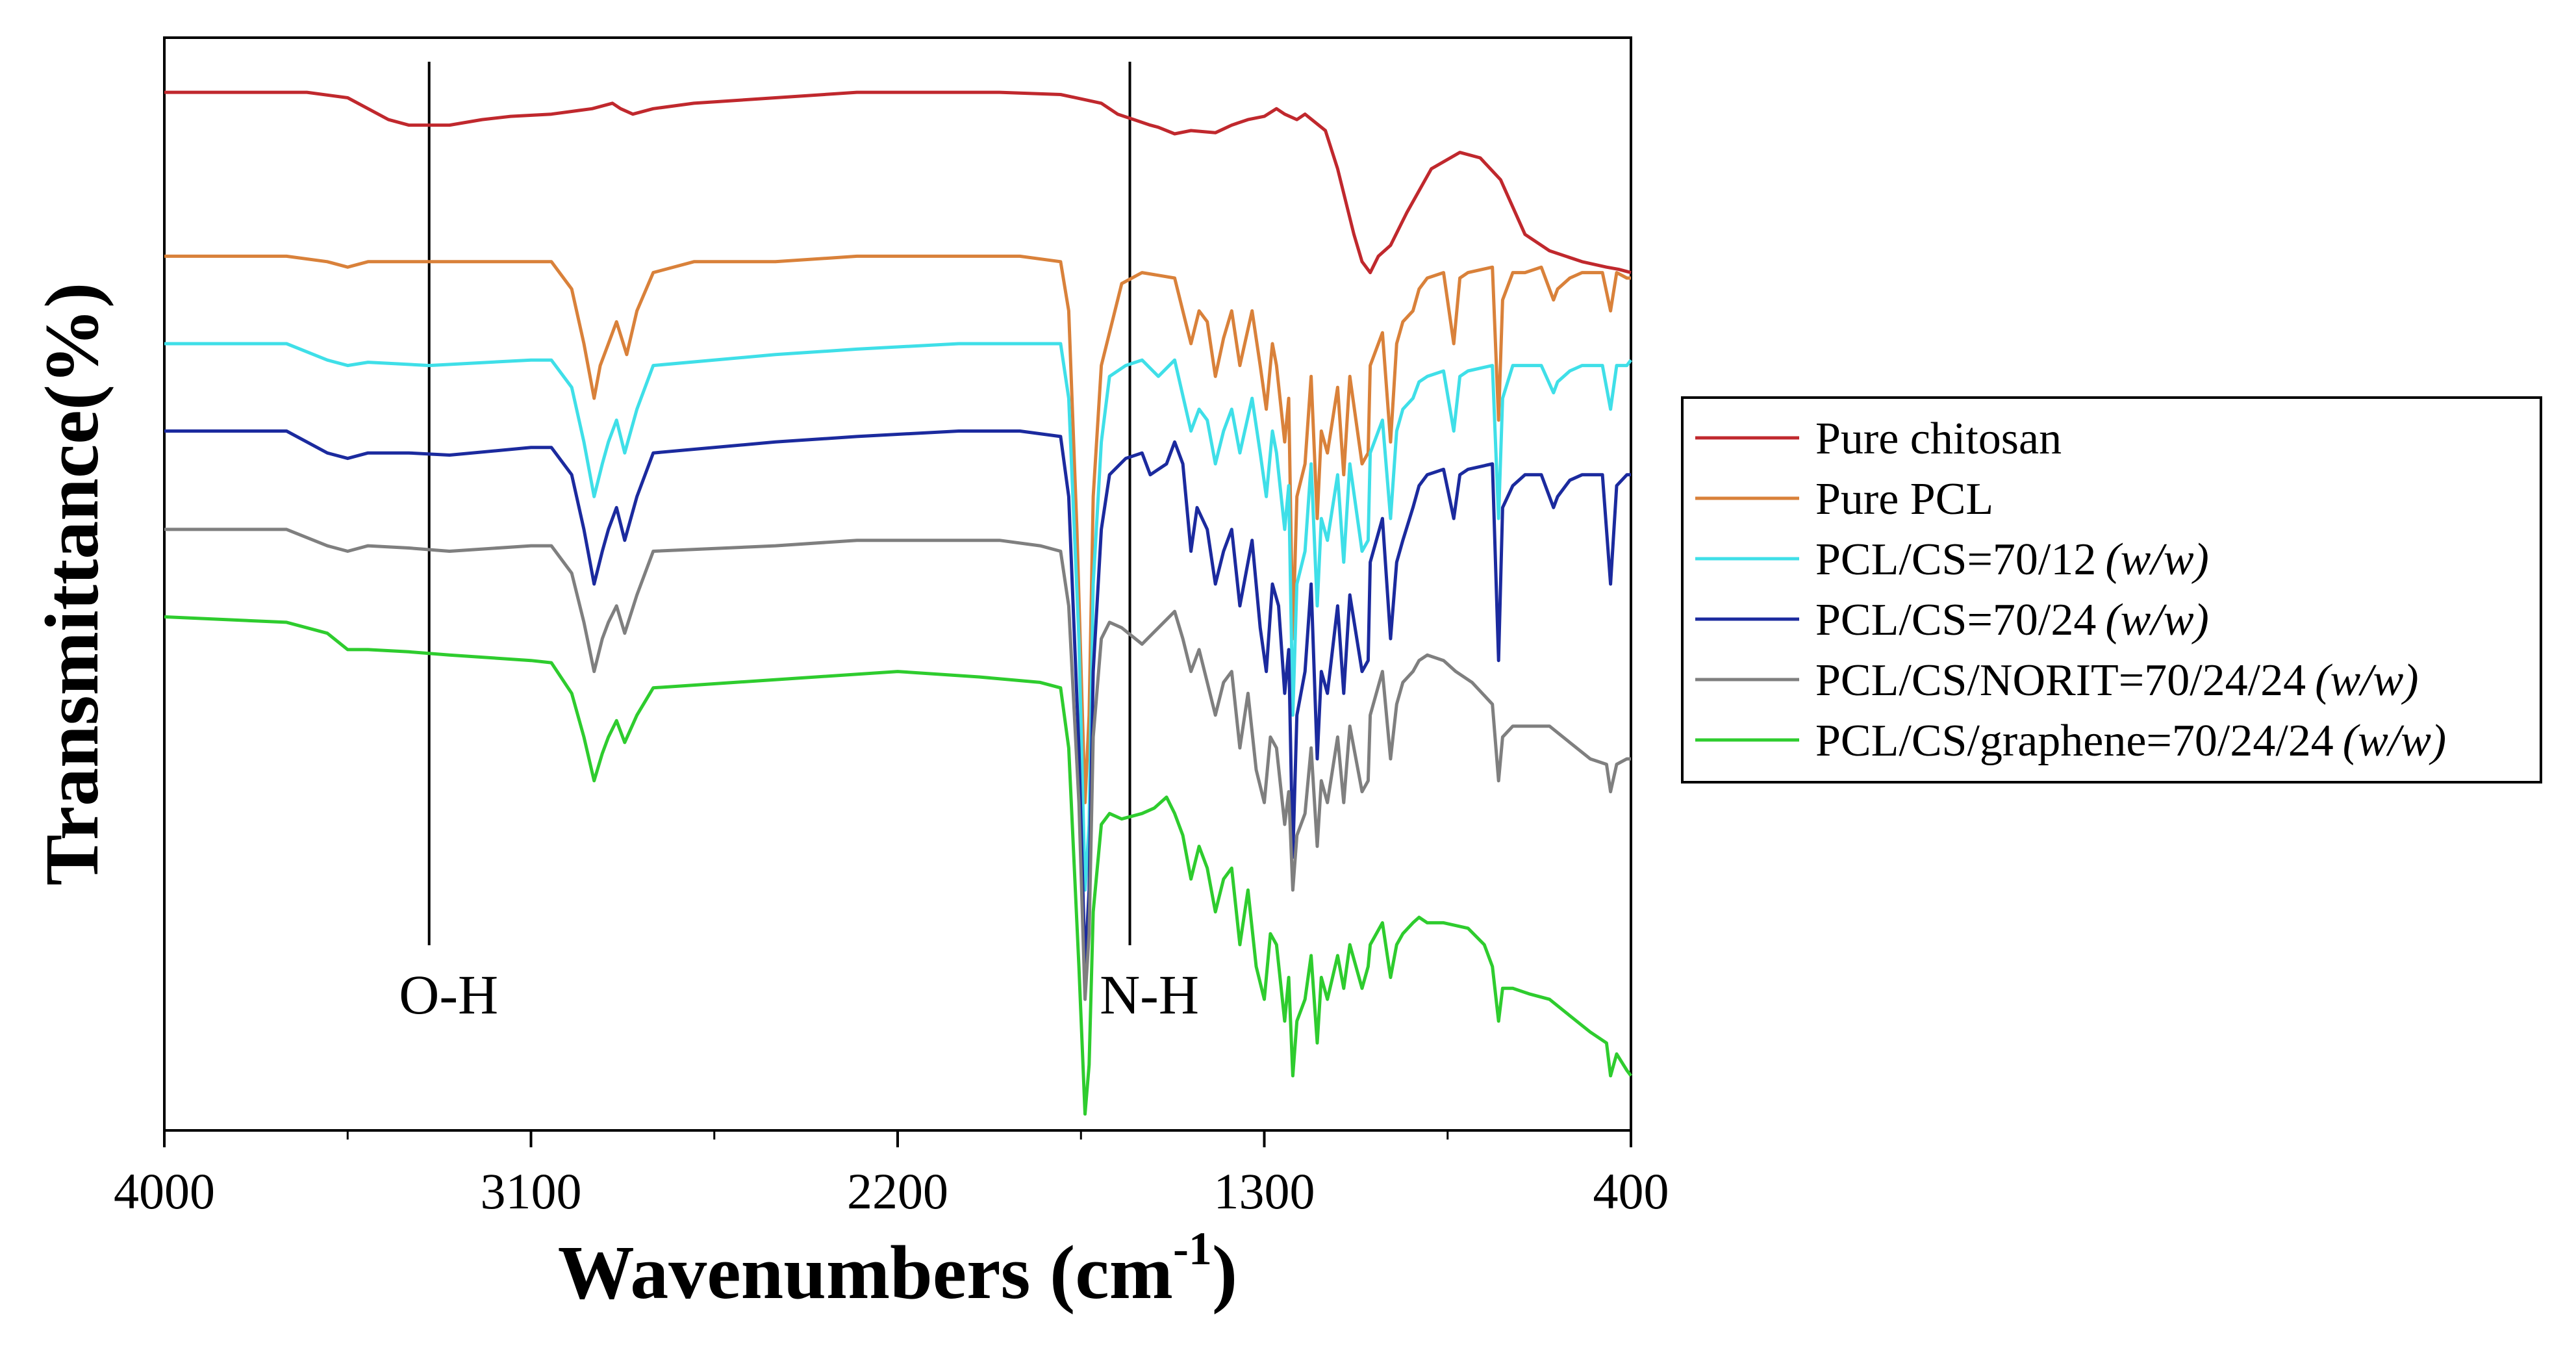 This screenshot has width=2576, height=1350. I want to click on x-axis-label-sup: -1, so click(1192, 1249).